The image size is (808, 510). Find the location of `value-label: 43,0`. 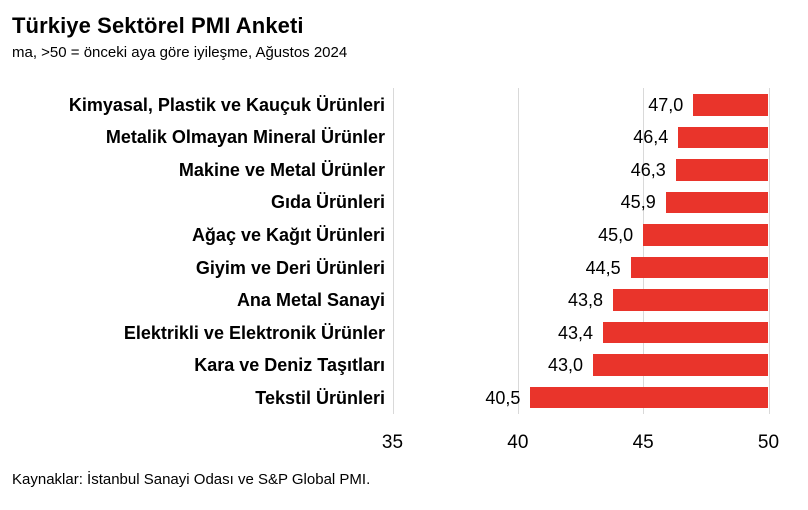

value-label: 43,0 is located at coordinates (565, 365).